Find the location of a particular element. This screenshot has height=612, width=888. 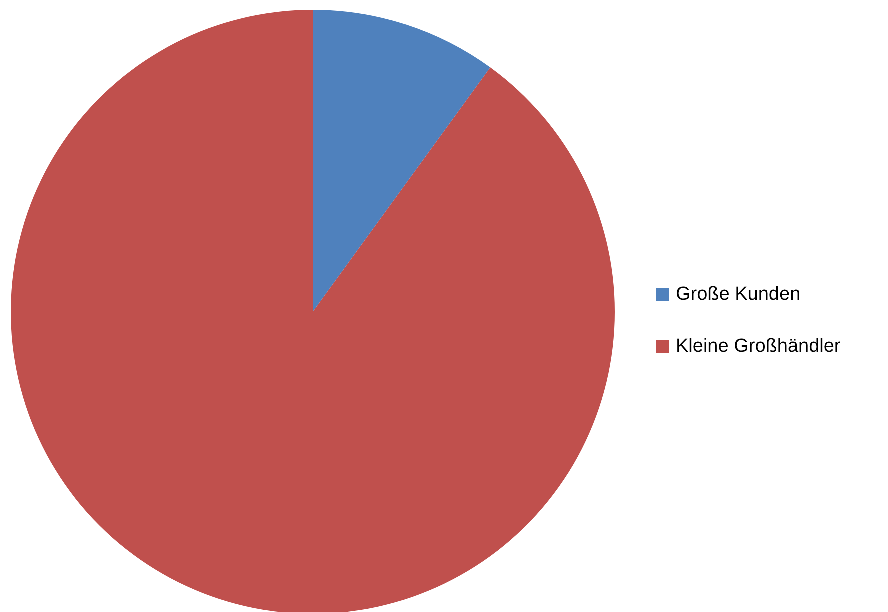

legend-label: Große Kunden is located at coordinates (738, 295).